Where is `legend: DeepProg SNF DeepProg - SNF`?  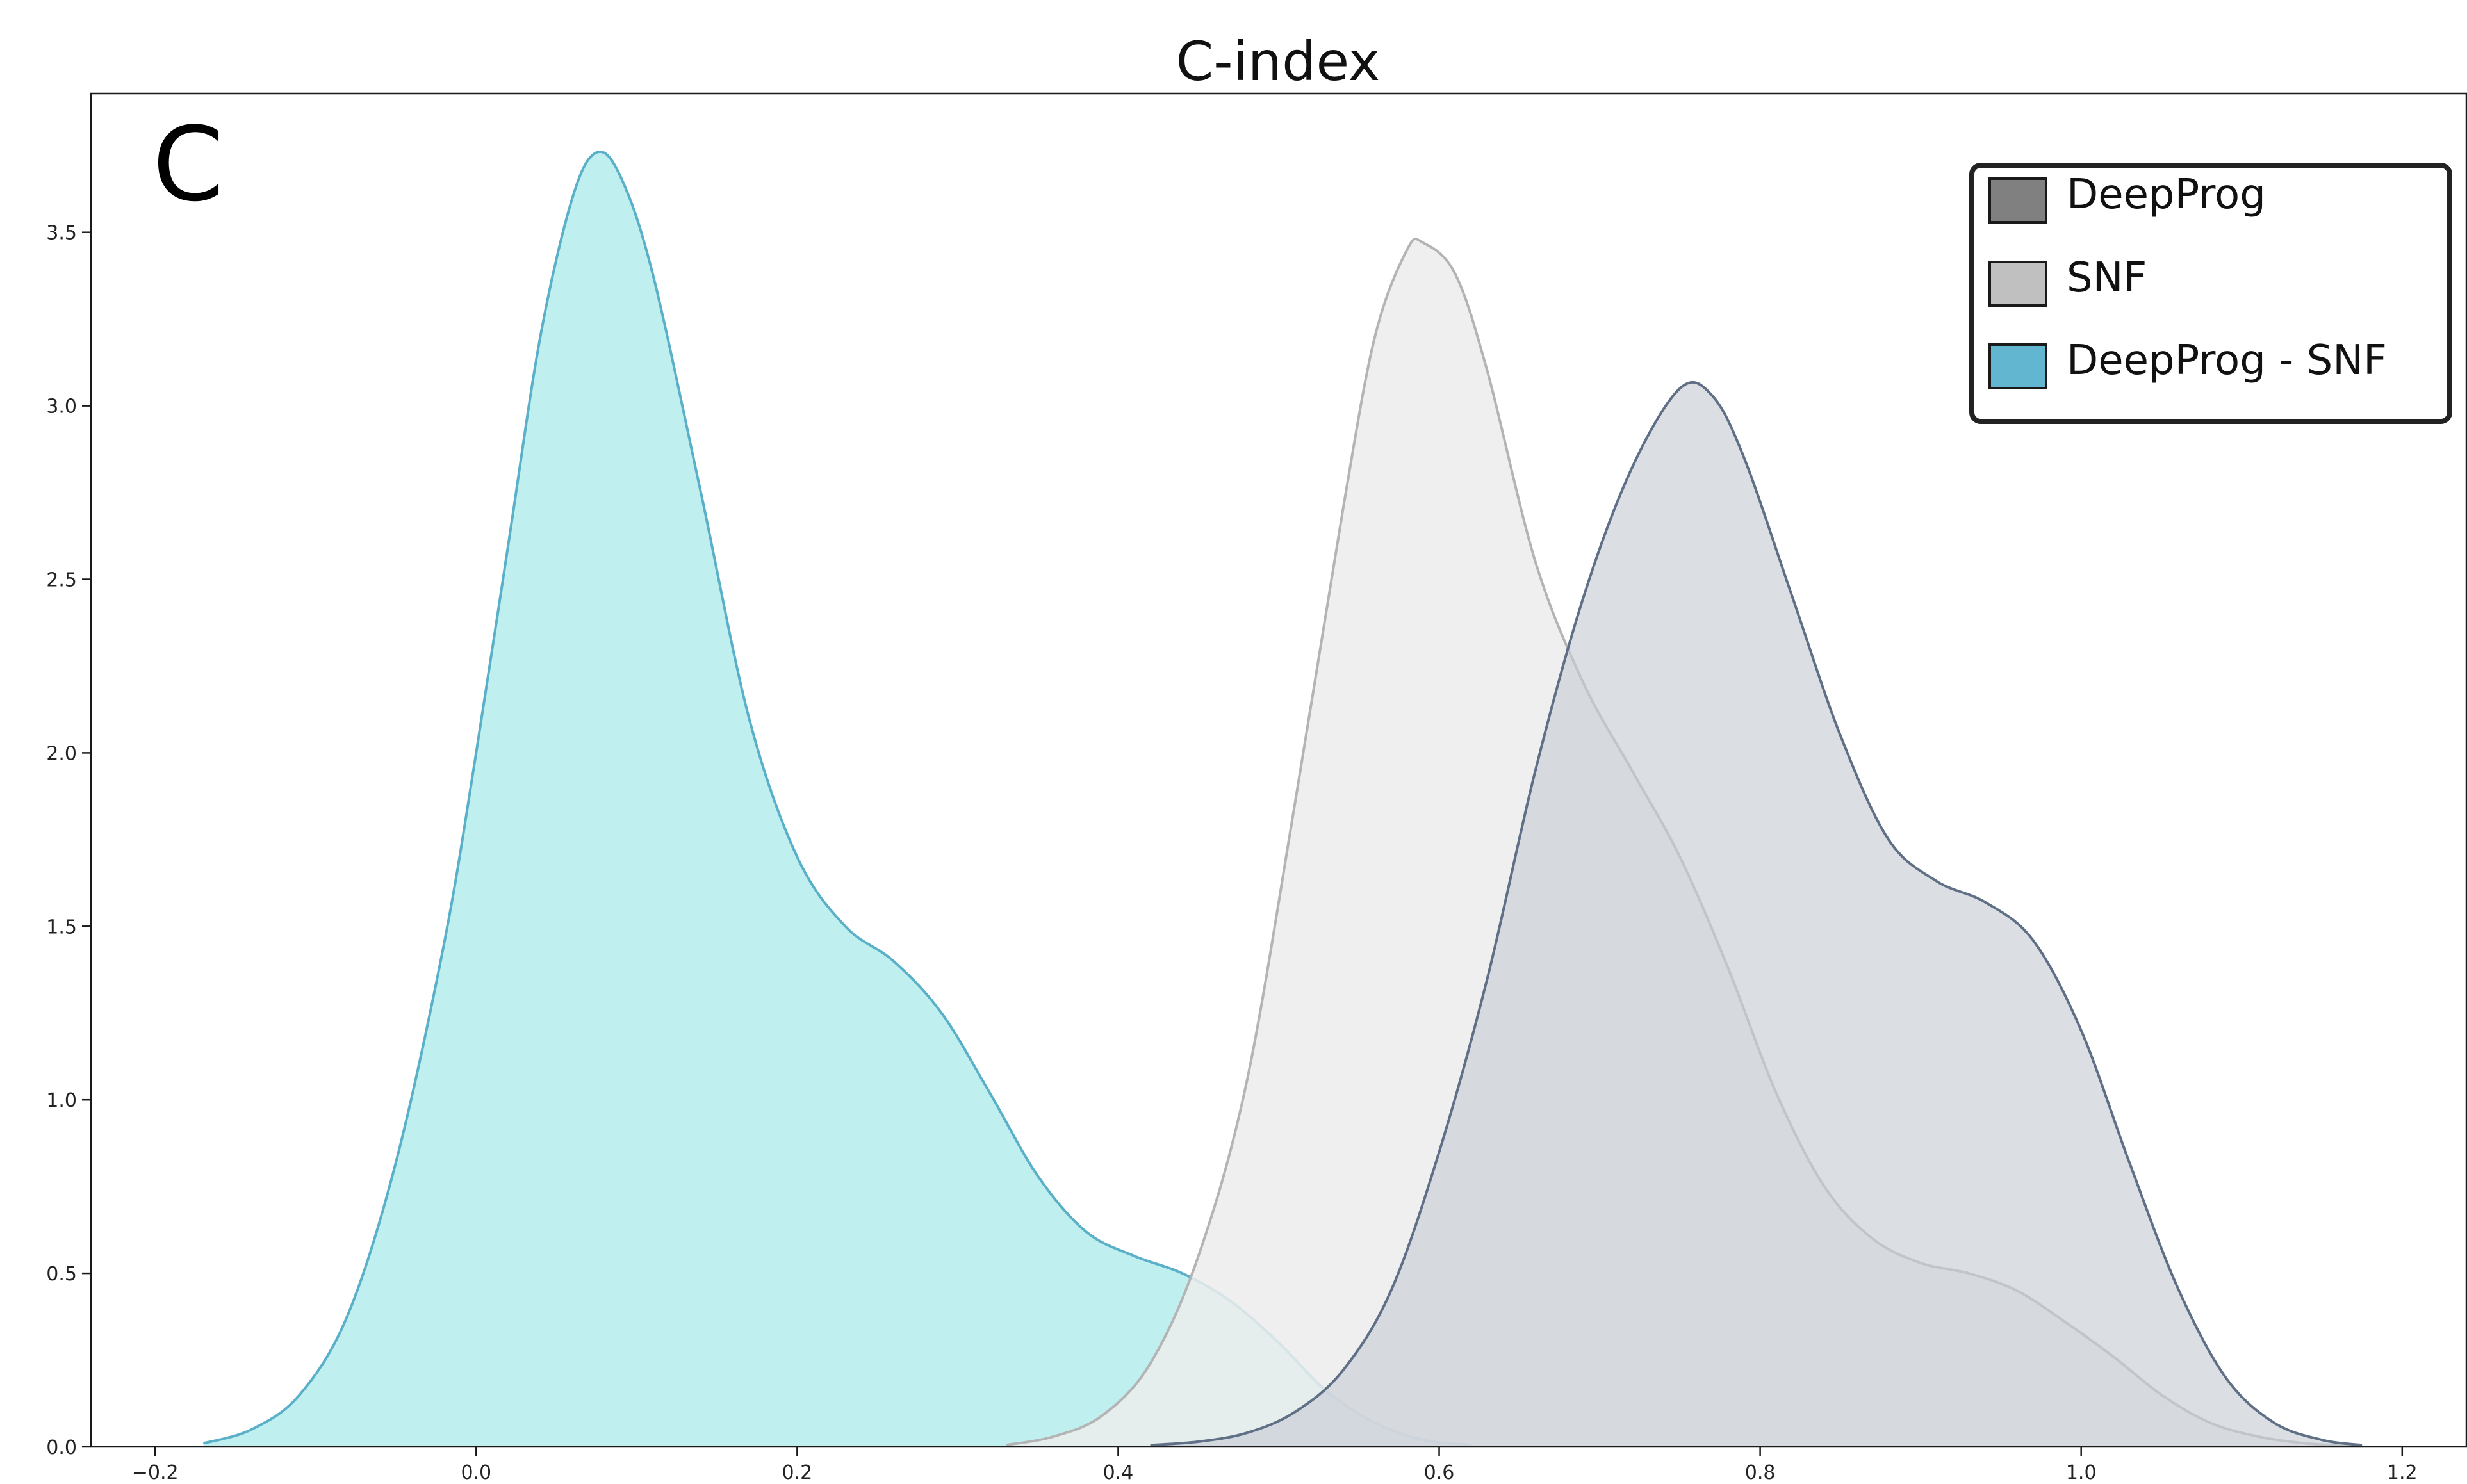 legend: DeepProg SNF DeepProg - SNF is located at coordinates (2210, 293).